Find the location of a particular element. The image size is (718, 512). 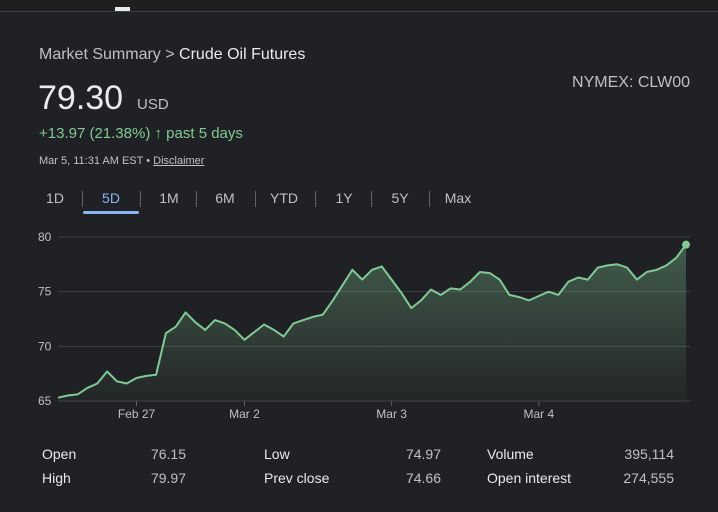

breadcrumb-parent: Market Summary is located at coordinates (100, 54).